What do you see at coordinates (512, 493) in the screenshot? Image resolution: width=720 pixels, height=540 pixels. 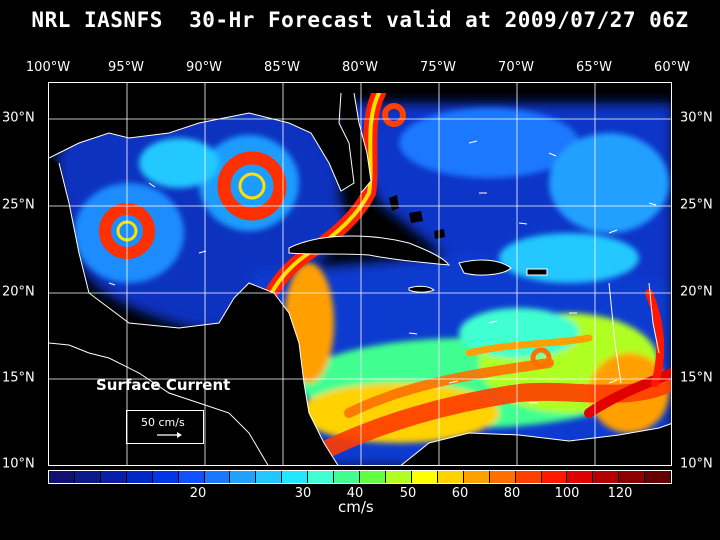 I see `colorbar-tick-label: 80` at bounding box center [512, 493].